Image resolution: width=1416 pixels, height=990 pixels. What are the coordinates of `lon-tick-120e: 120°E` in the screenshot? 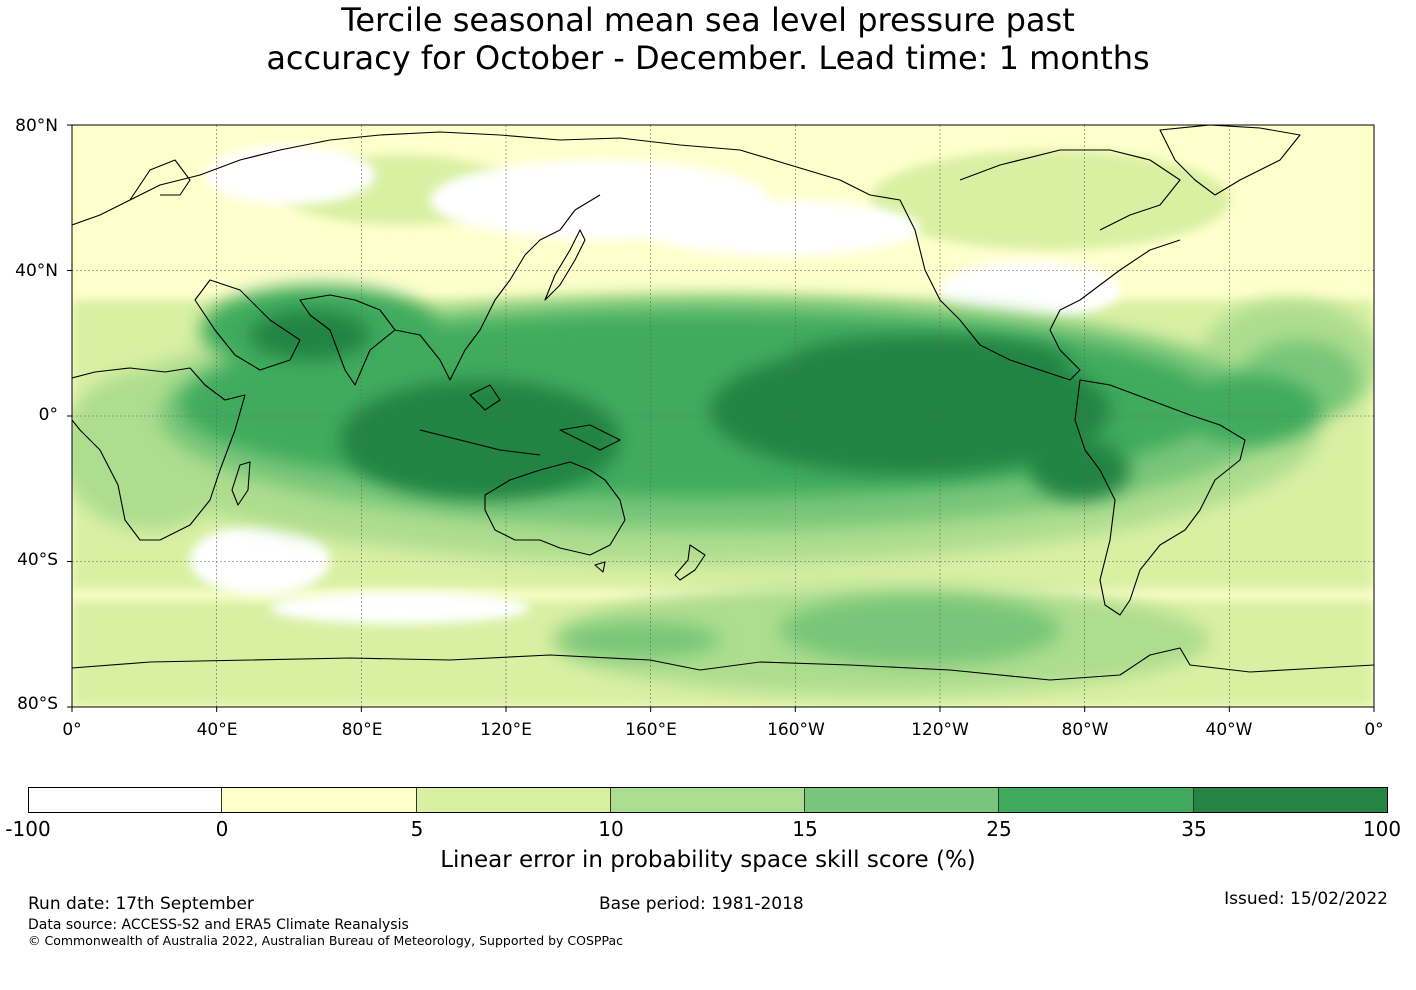 It's located at (506, 730).